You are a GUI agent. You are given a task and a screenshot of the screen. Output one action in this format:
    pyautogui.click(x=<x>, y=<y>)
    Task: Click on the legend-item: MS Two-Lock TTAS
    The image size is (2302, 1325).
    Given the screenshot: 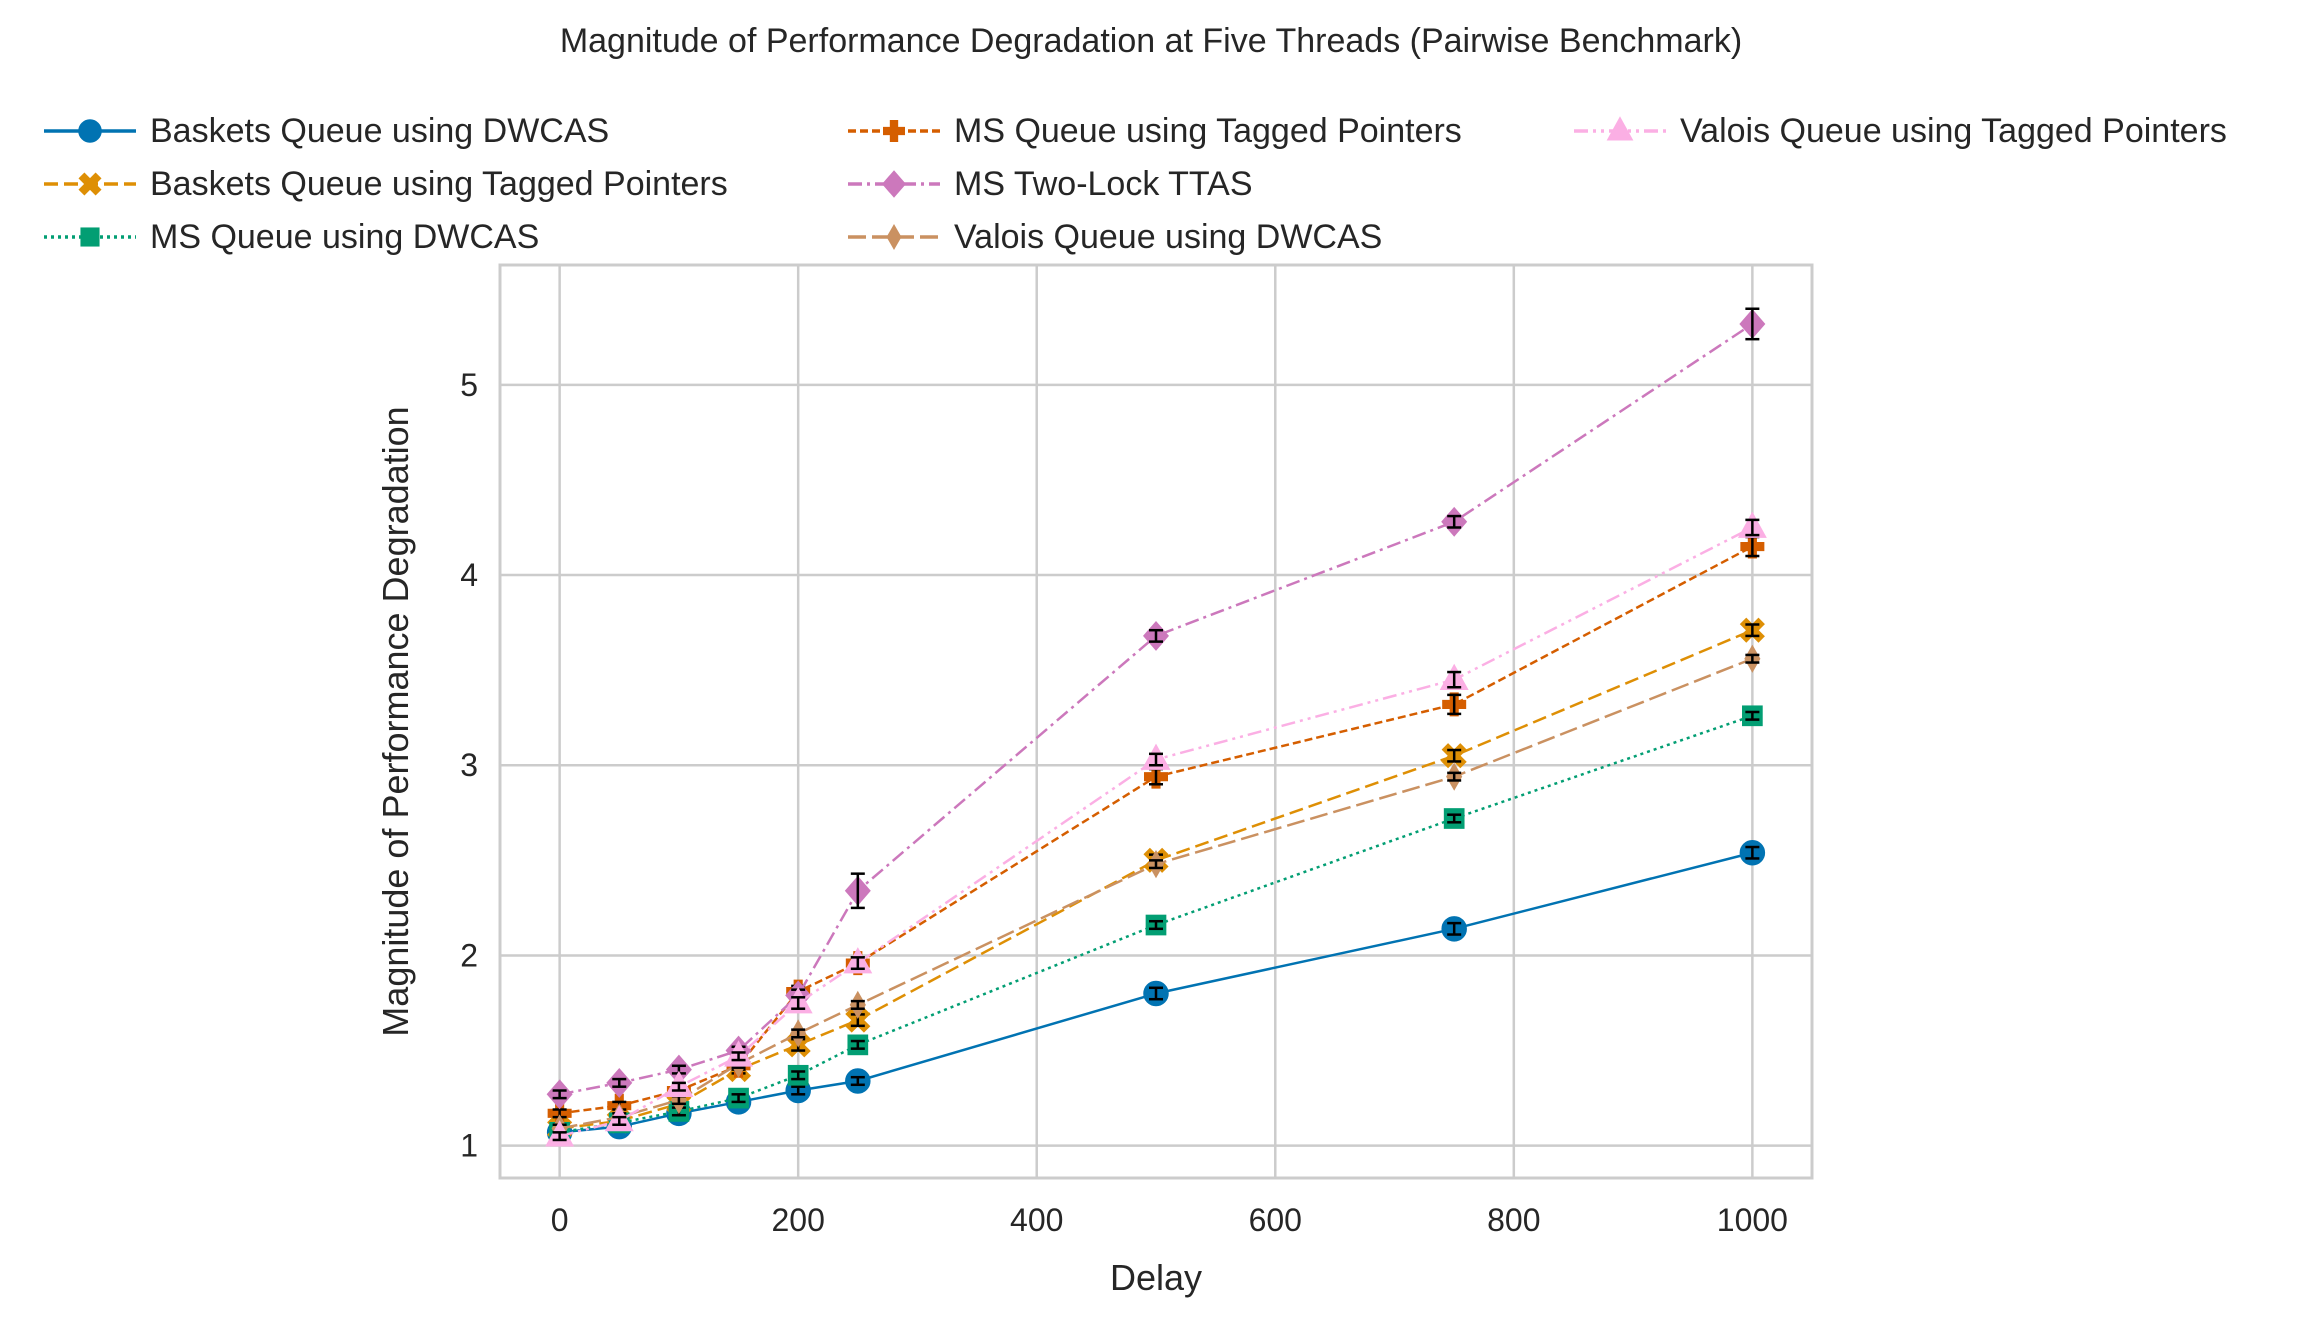 What is the action you would take?
    pyautogui.click(x=1048, y=184)
    